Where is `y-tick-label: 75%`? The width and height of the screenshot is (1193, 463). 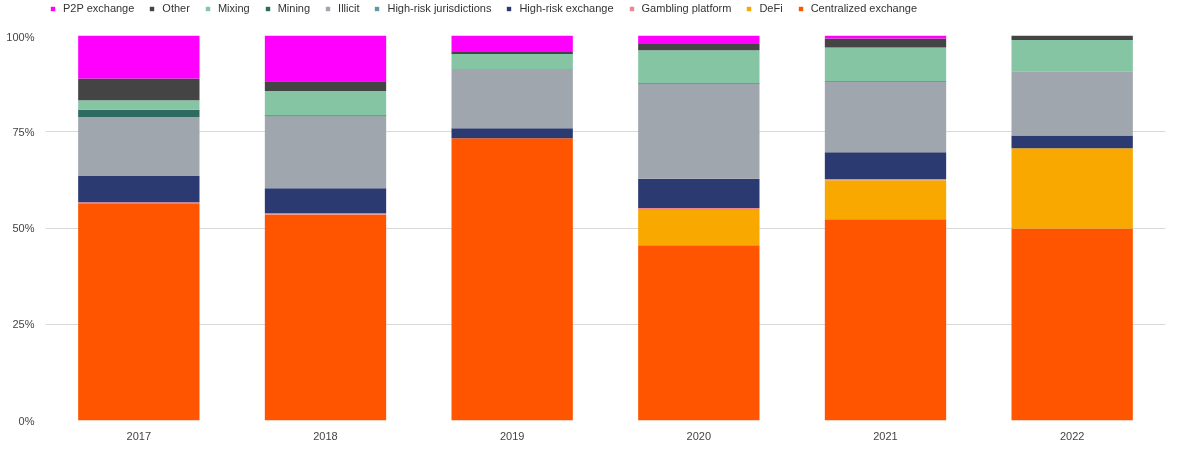 y-tick-label: 75% is located at coordinates (23, 131).